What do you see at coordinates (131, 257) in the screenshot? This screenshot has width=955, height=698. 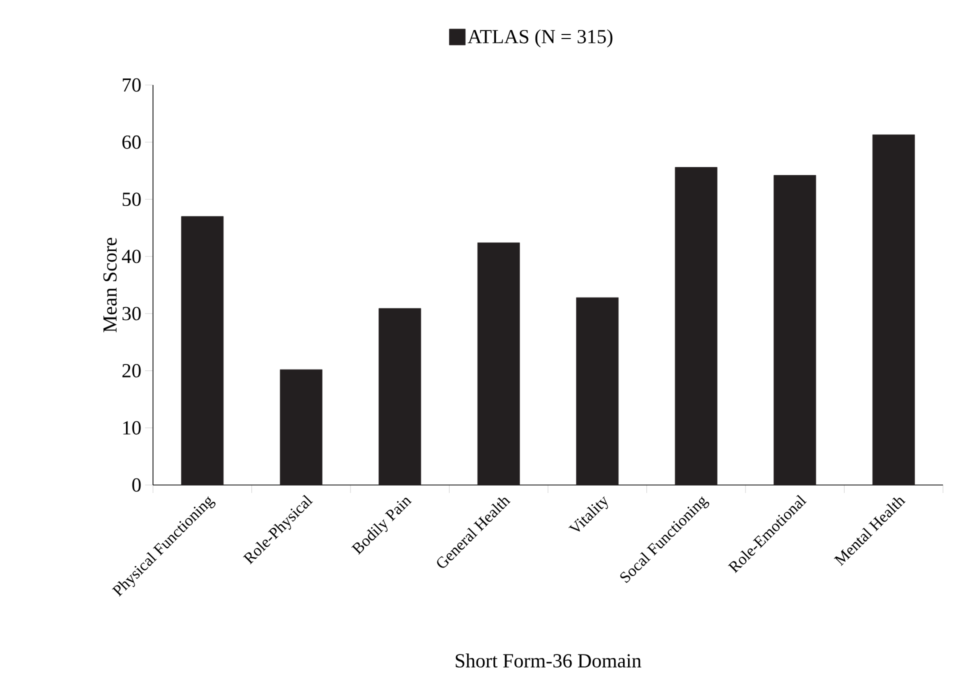 I see `y-tick-label: 40` at bounding box center [131, 257].